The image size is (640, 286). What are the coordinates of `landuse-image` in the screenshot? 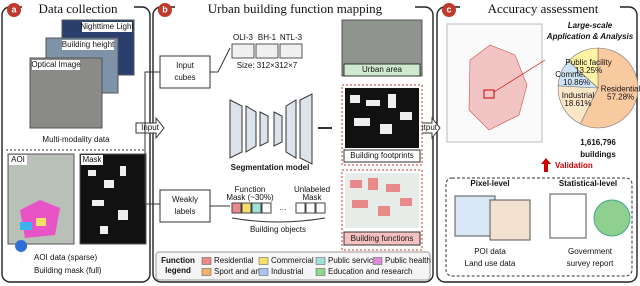 It's located at (510, 220).